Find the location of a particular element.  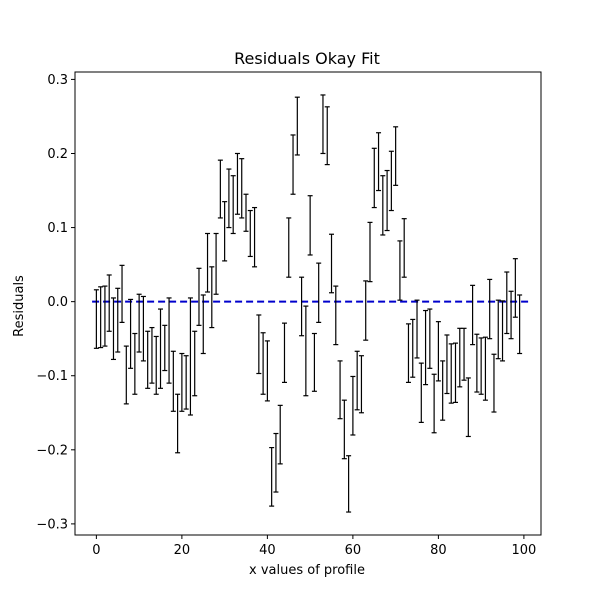

x-tick-label-3: 60 is located at coordinates (353, 550).